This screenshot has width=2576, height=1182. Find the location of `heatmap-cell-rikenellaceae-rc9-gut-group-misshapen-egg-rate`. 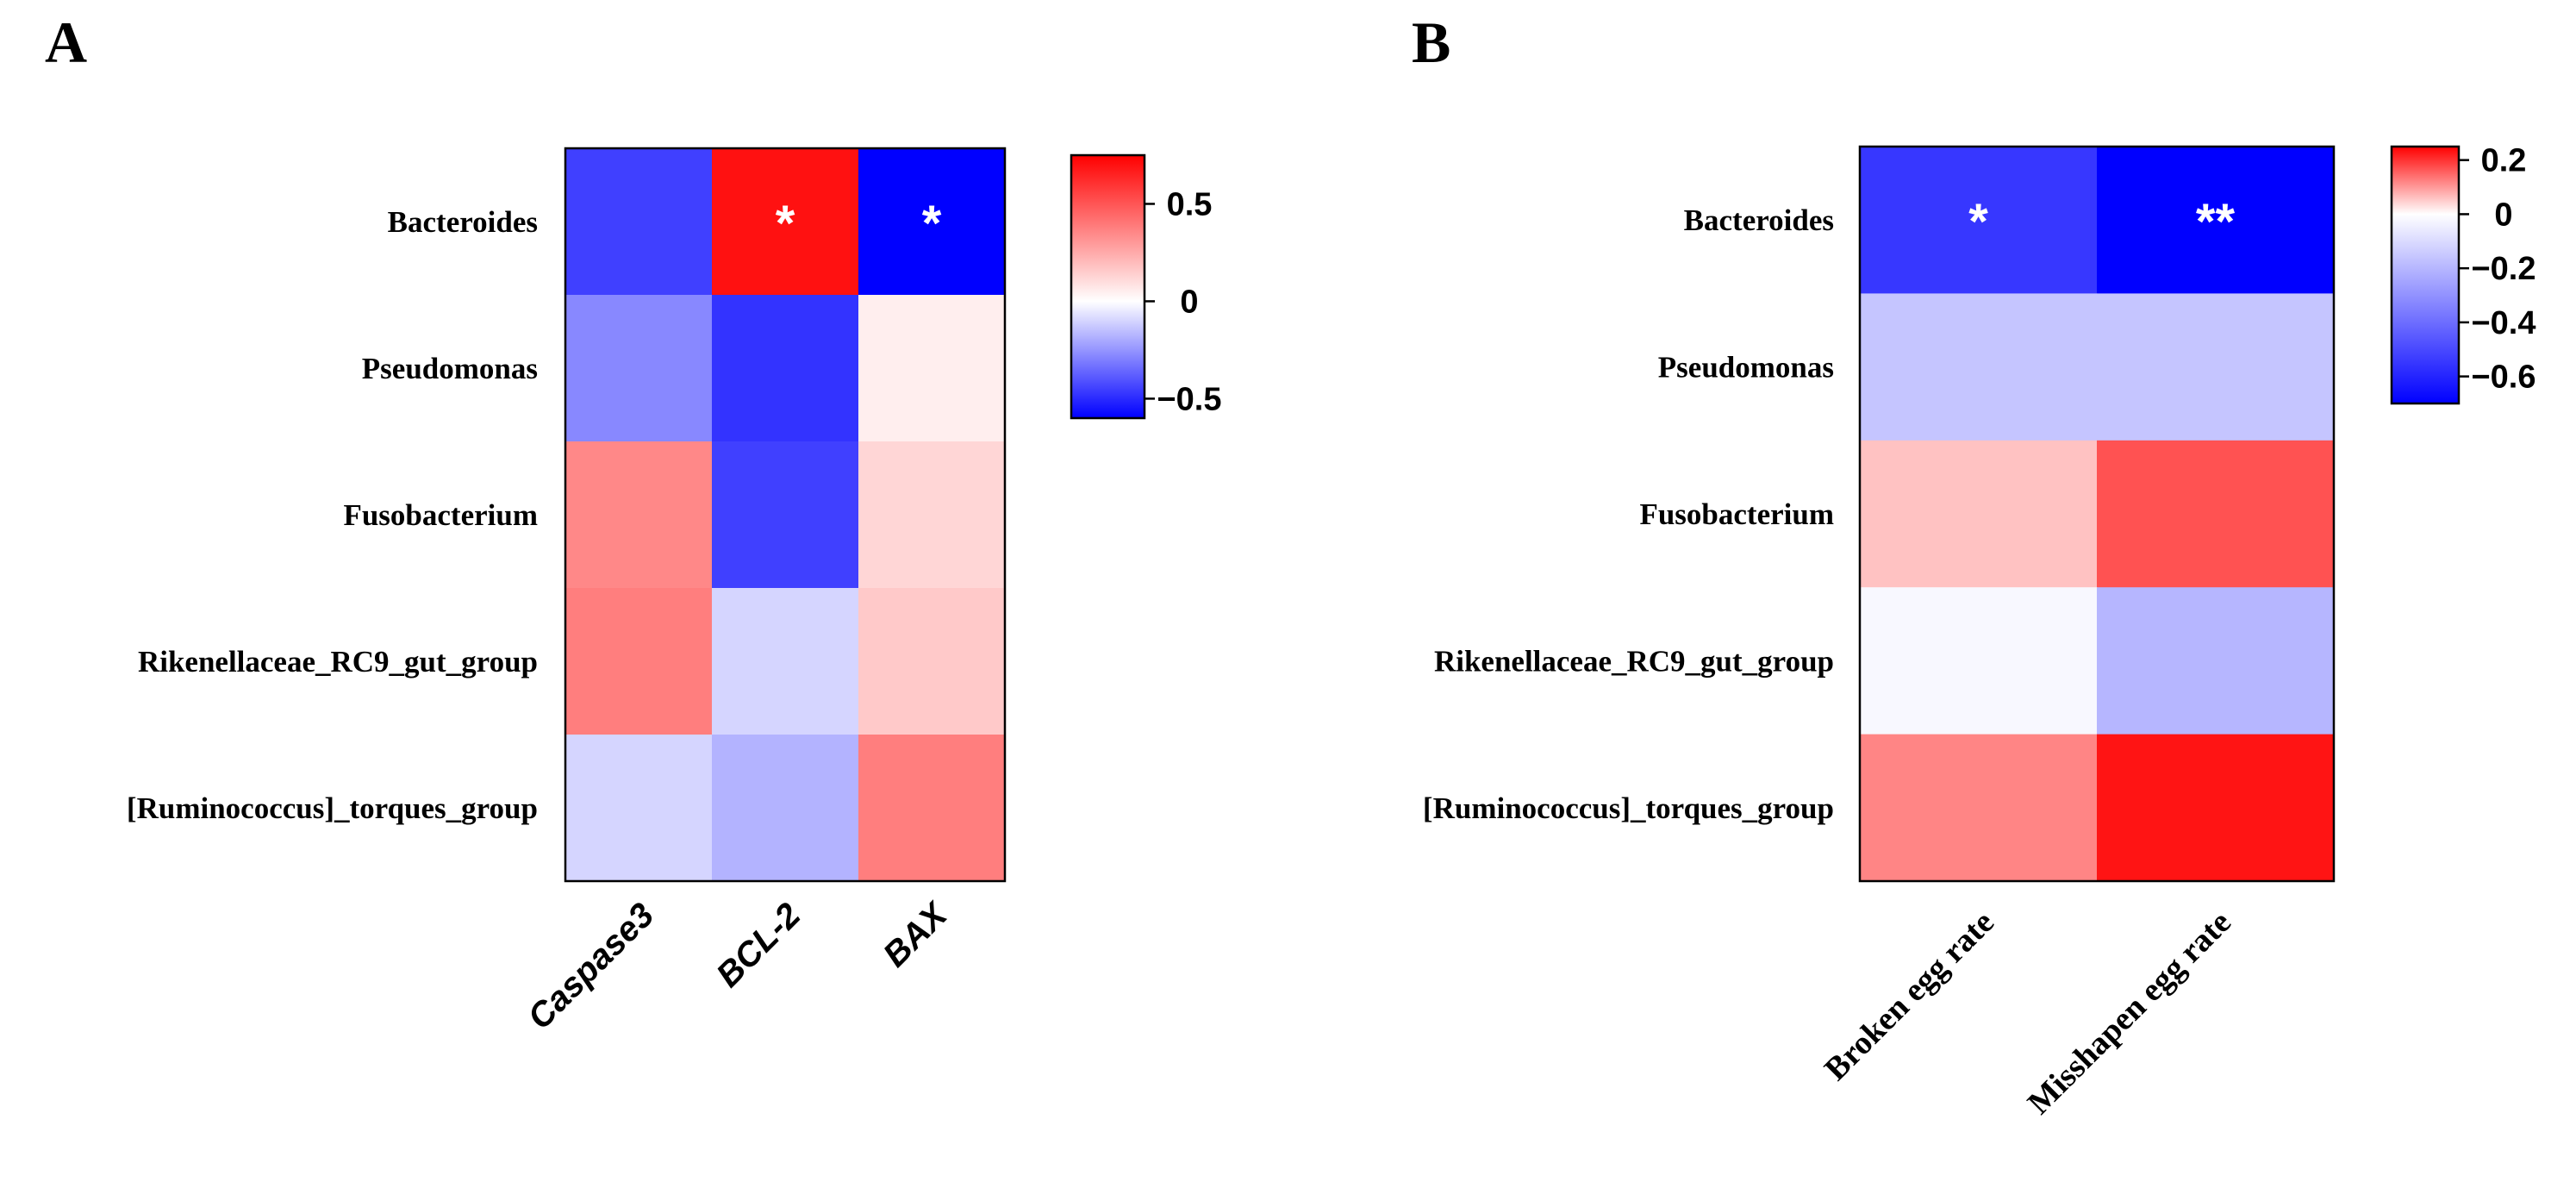

heatmap-cell-rikenellaceae-rc9-gut-group-misshapen-egg-rate is located at coordinates (2216, 661).